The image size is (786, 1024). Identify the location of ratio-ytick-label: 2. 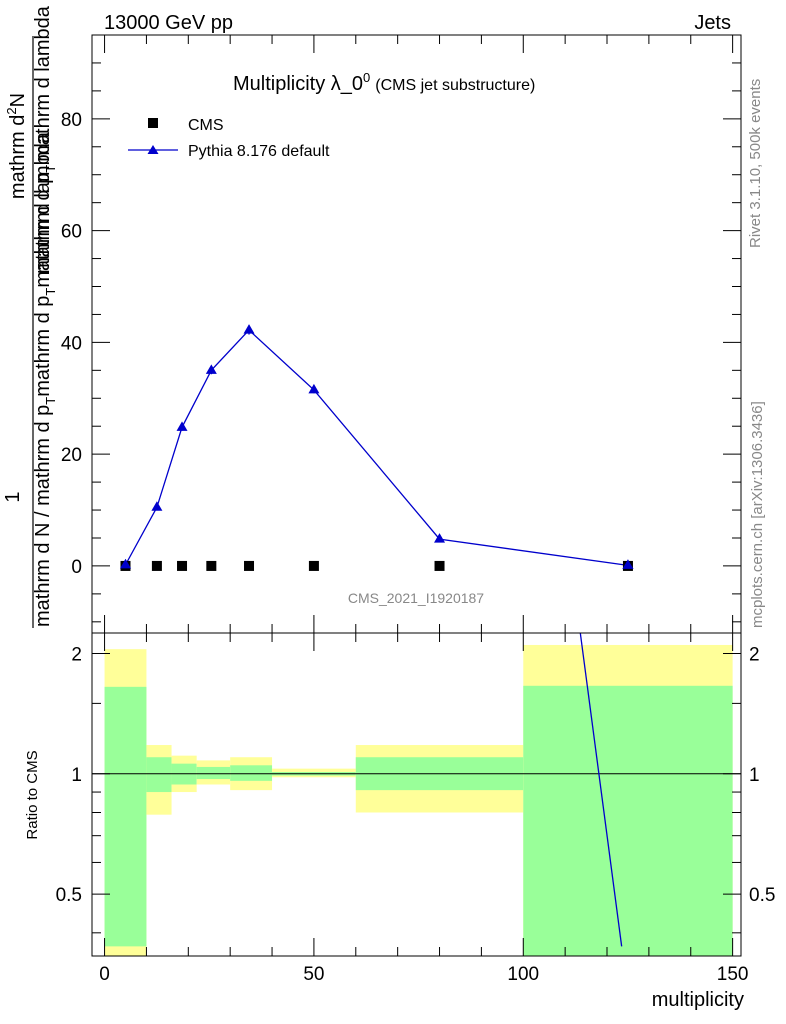
(76, 654).